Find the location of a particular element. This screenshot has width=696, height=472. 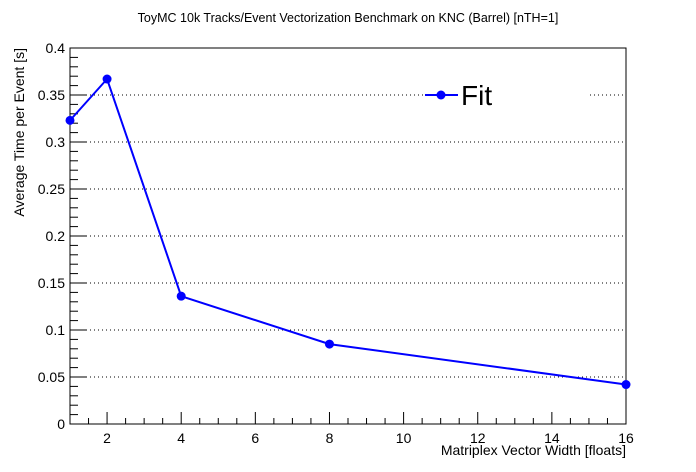

y-tick-label: 0.2 is located at coordinates (56, 236).